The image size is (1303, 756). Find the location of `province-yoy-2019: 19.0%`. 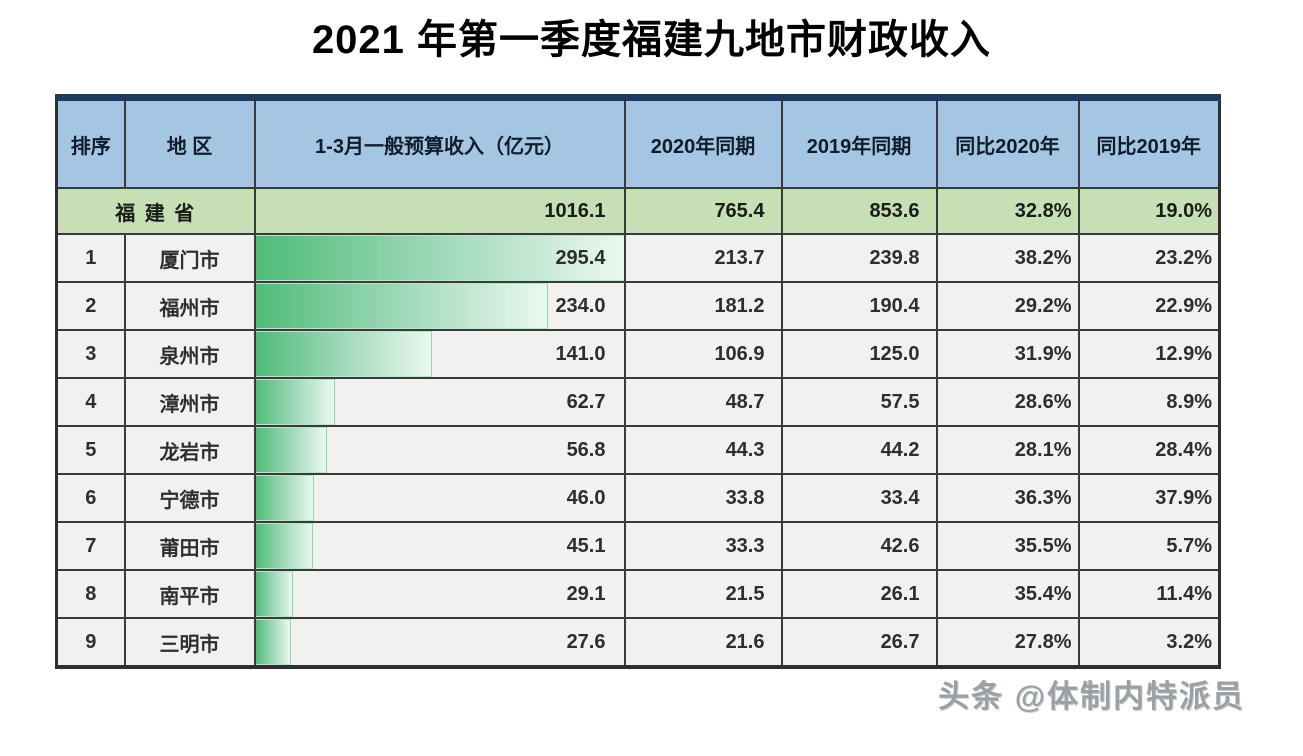

province-yoy-2019: 19.0% is located at coordinates (1149, 211).